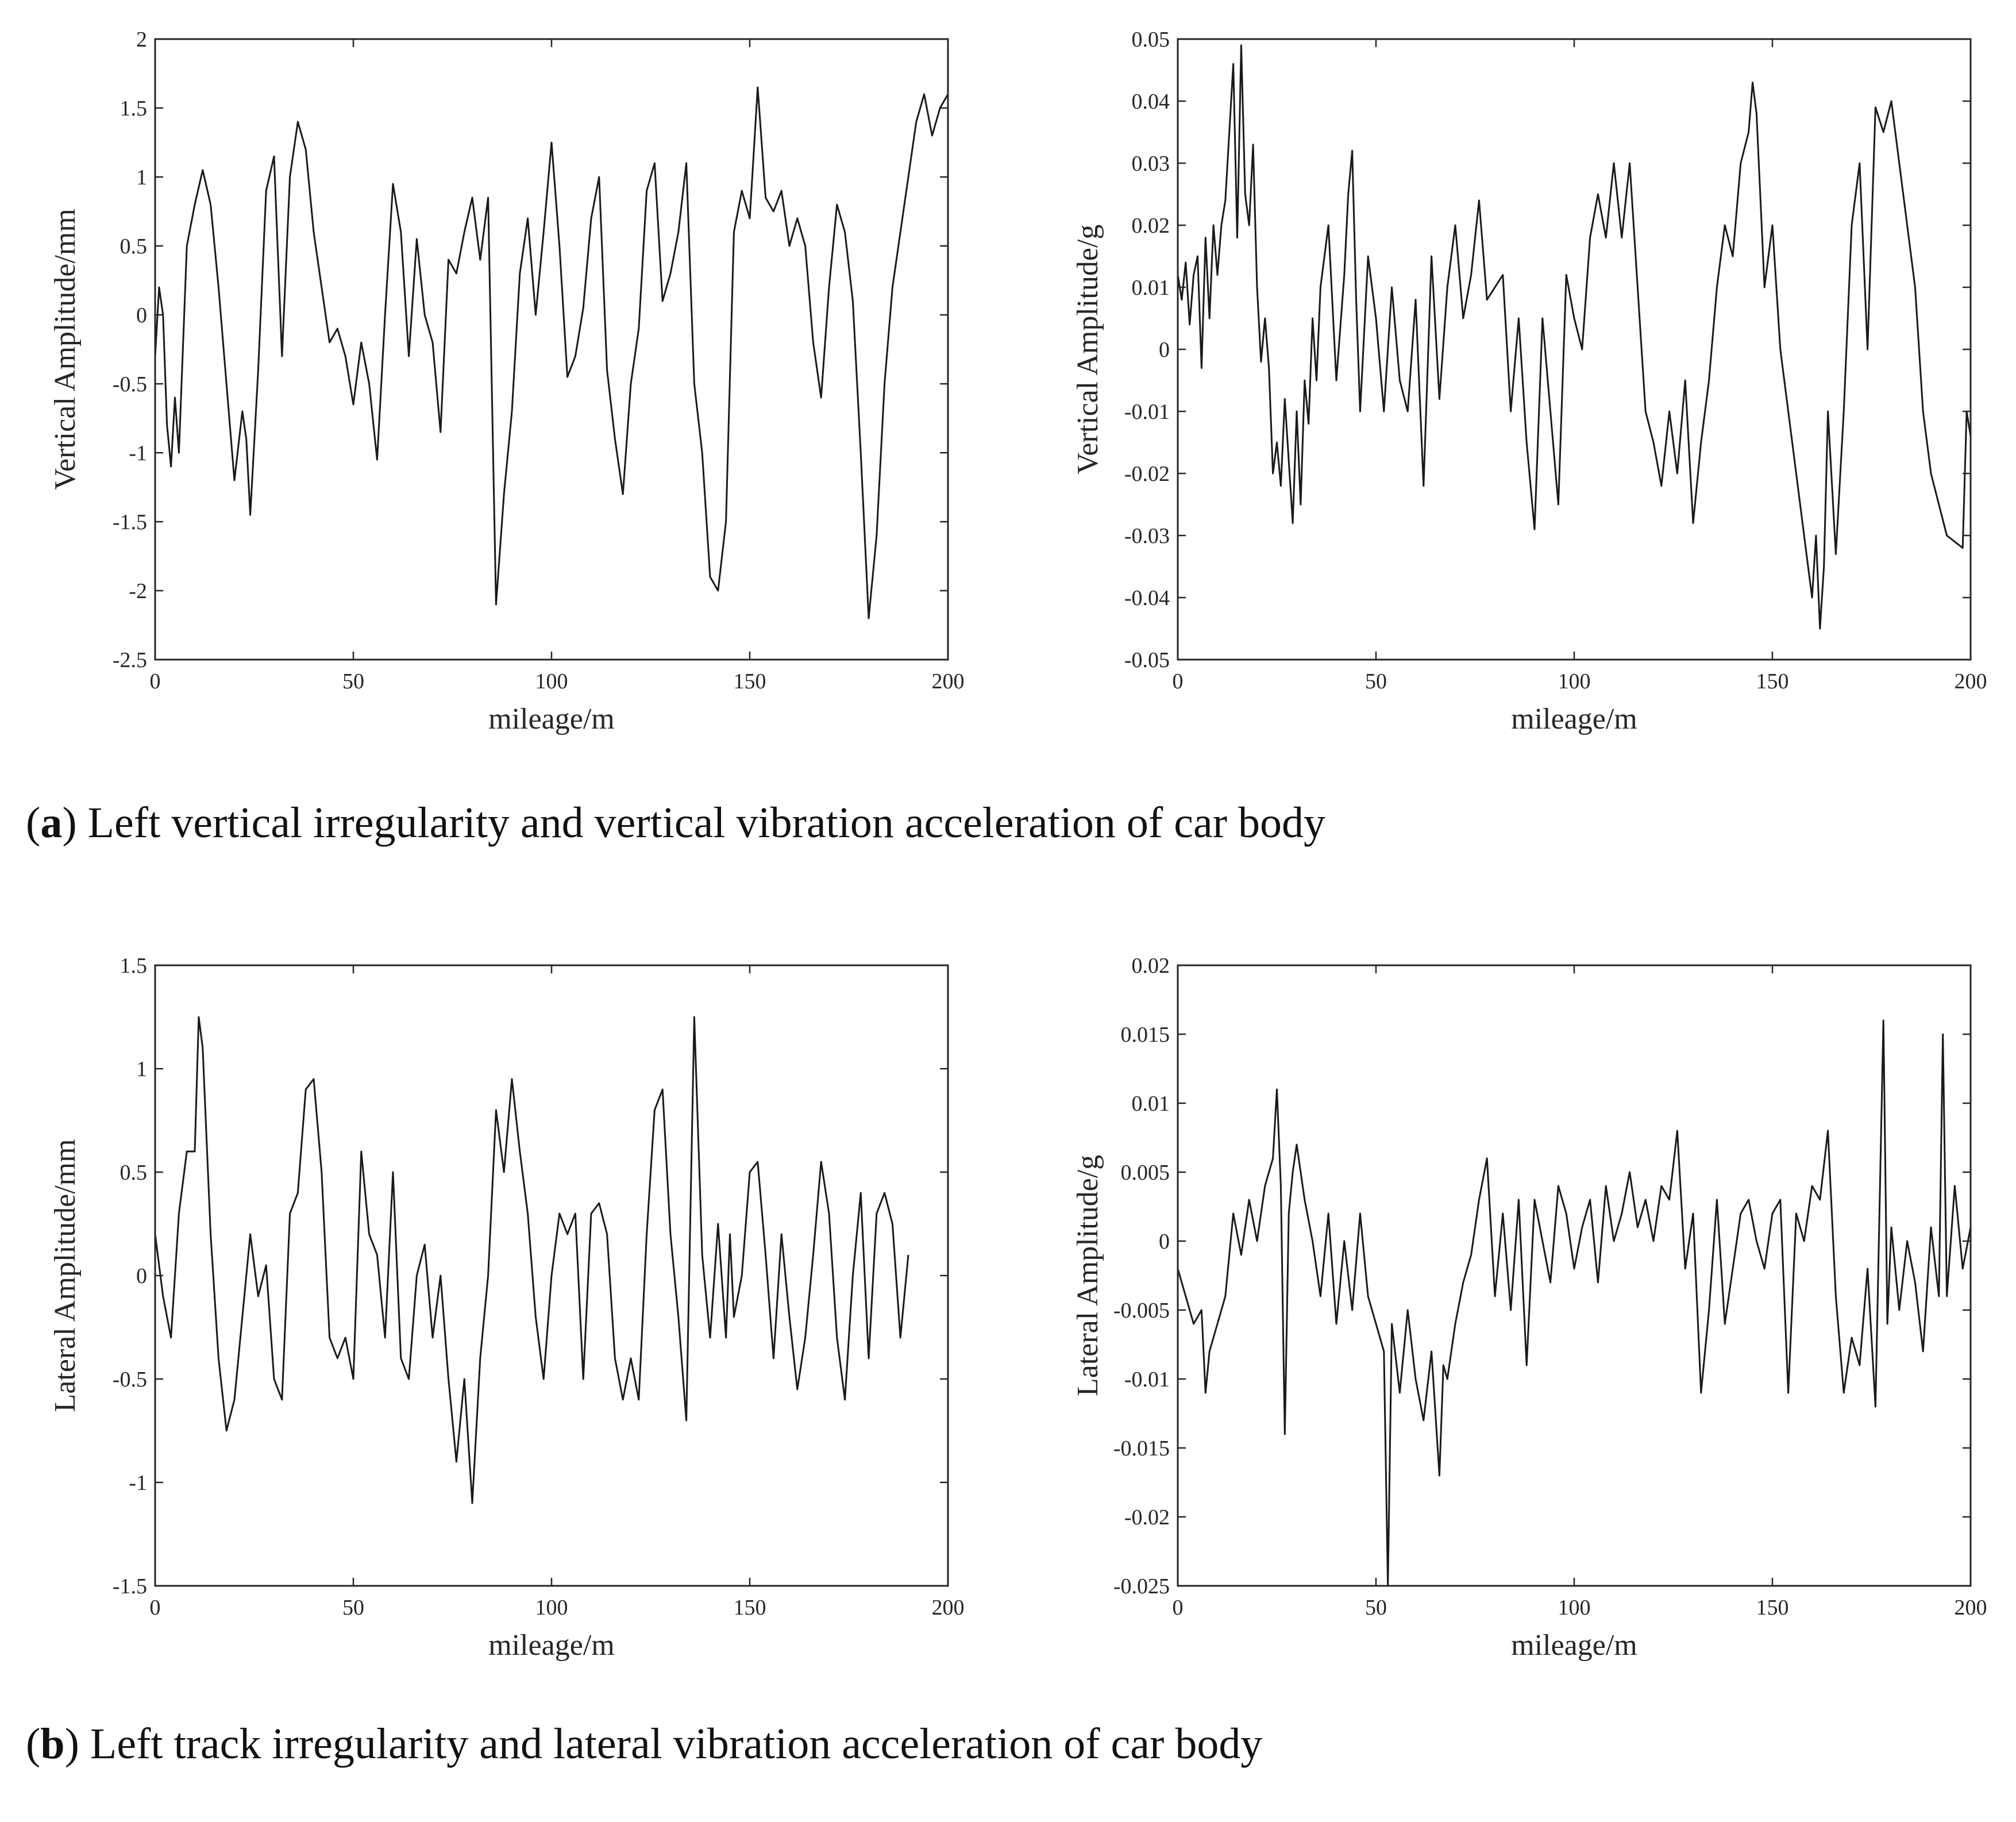 The image size is (2016, 1822). I want to click on y-tick-label: -0.03, so click(1147, 536).